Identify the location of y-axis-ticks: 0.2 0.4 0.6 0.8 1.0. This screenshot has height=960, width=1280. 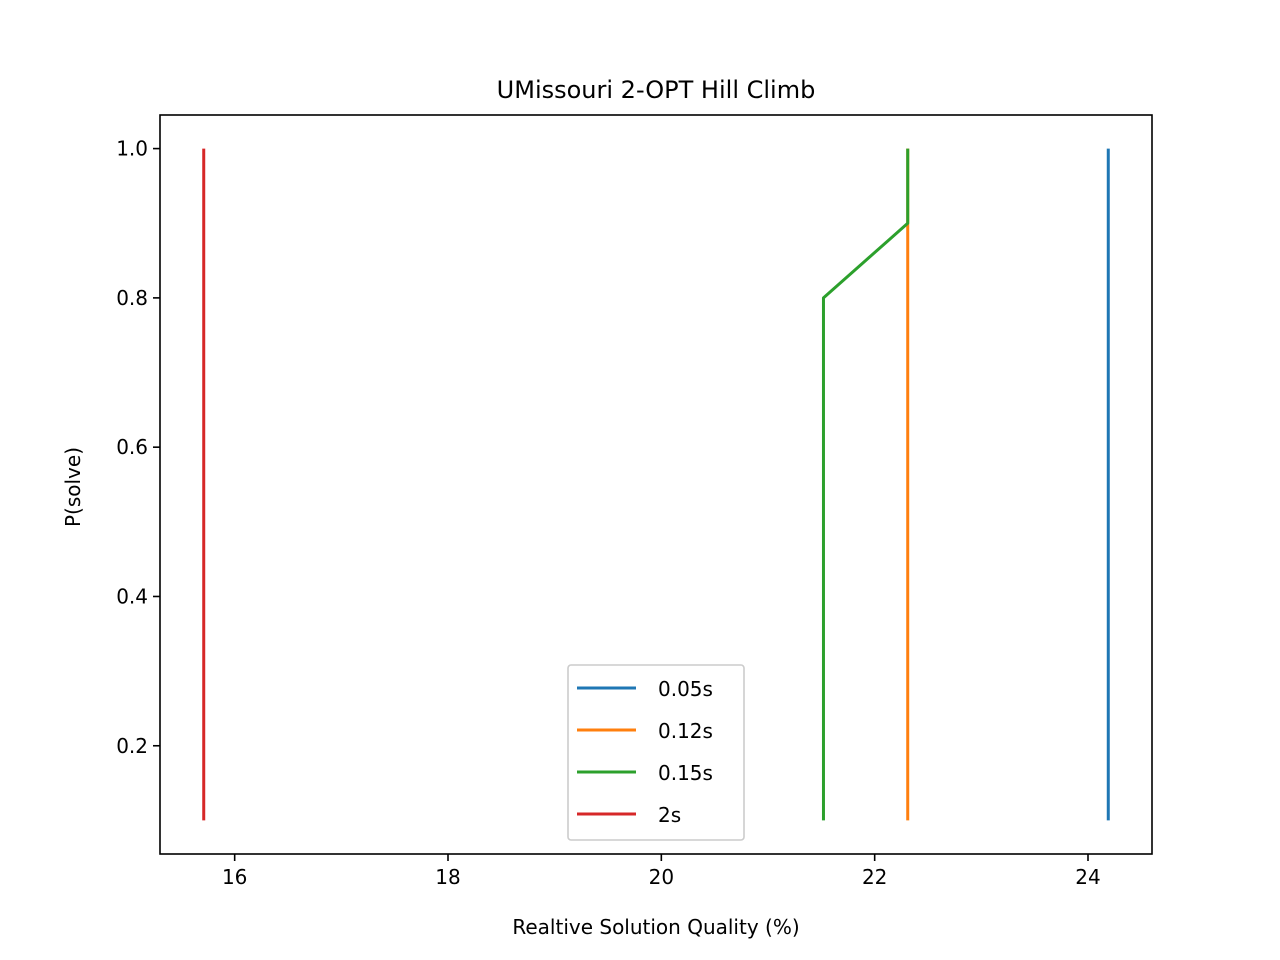
(138, 447).